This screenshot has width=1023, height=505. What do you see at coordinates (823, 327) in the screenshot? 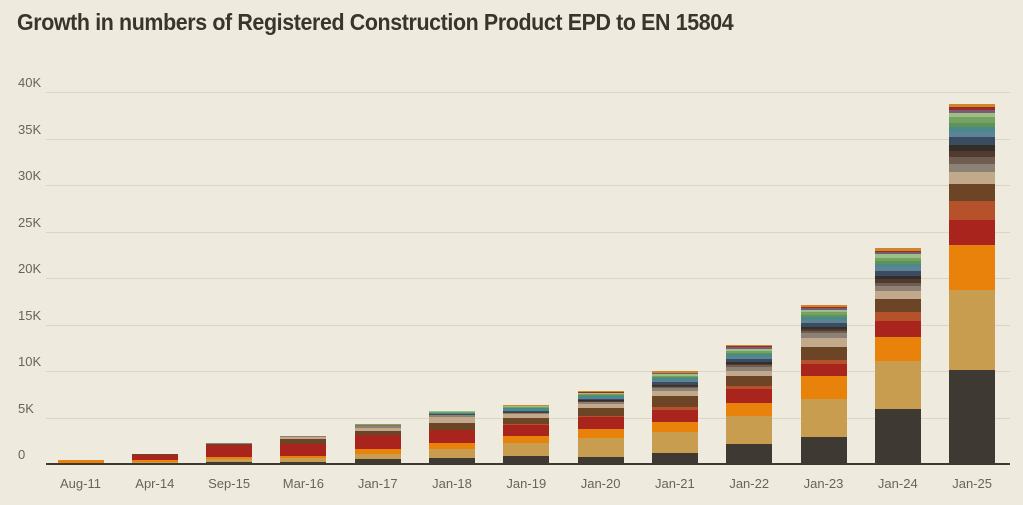
I see `bar-segment-series-espresso` at bounding box center [823, 327].